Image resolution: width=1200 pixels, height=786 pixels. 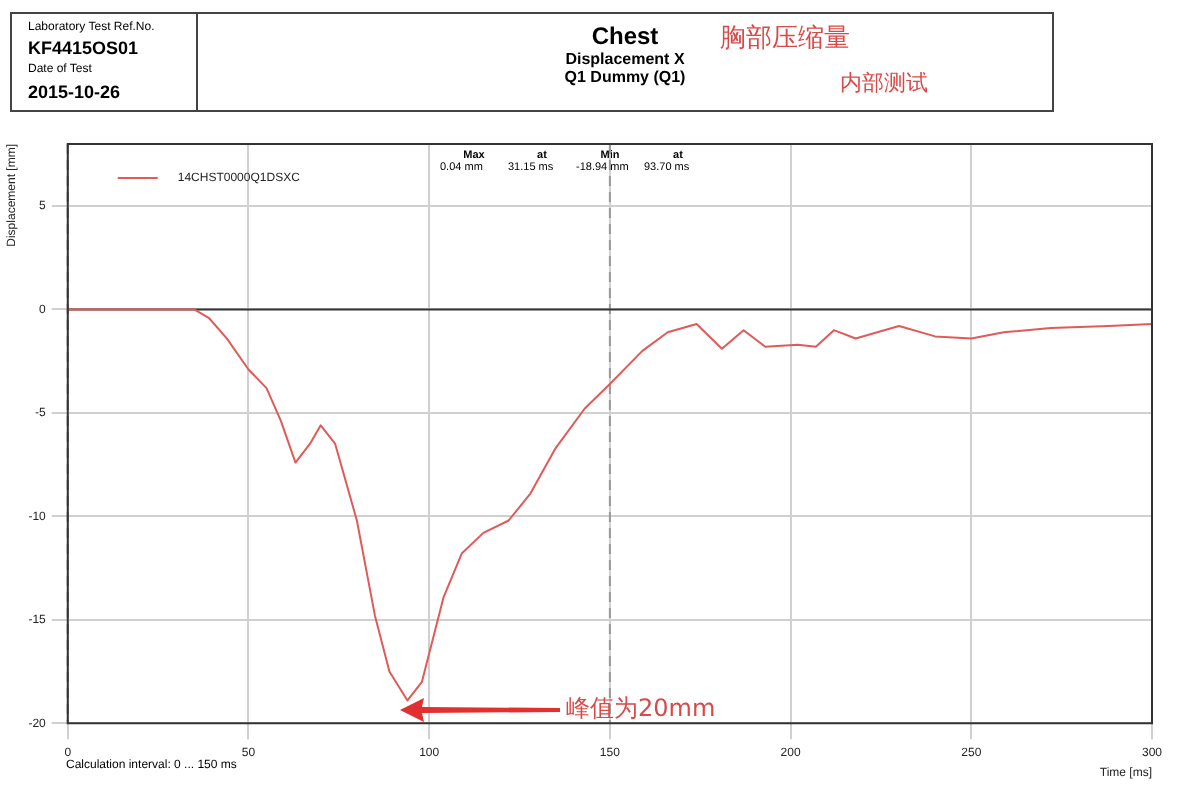 I want to click on chart-title: Chest, so click(x=625, y=36).